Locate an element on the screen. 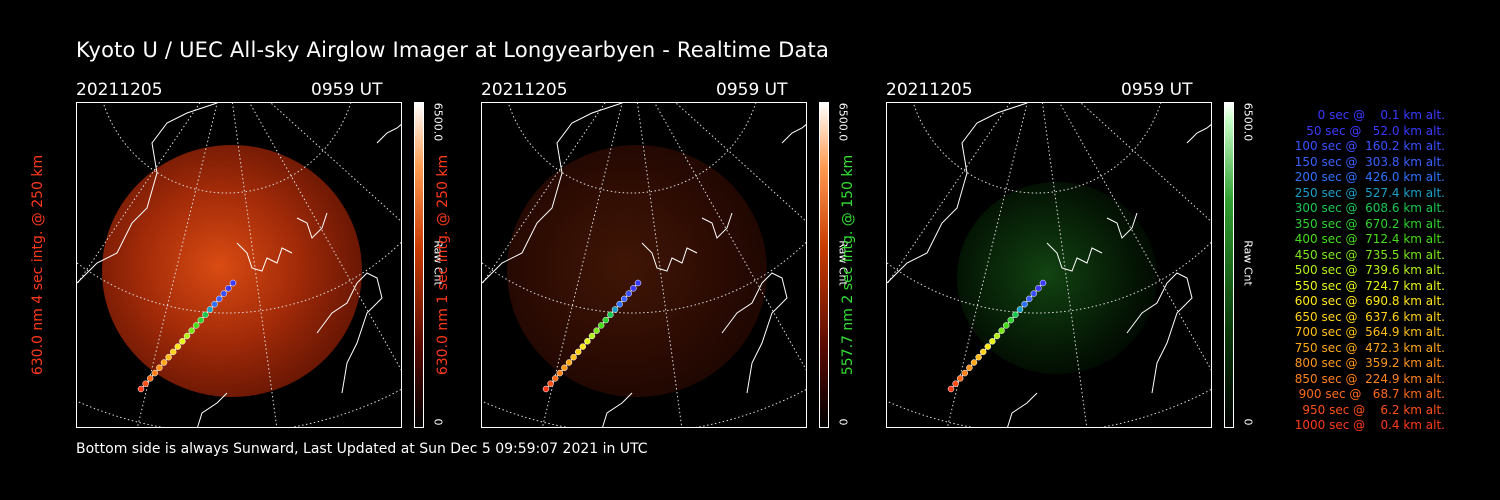  panel-side-label: 630.0 nm 4 sec intg. @ 250 km is located at coordinates (38, 265).